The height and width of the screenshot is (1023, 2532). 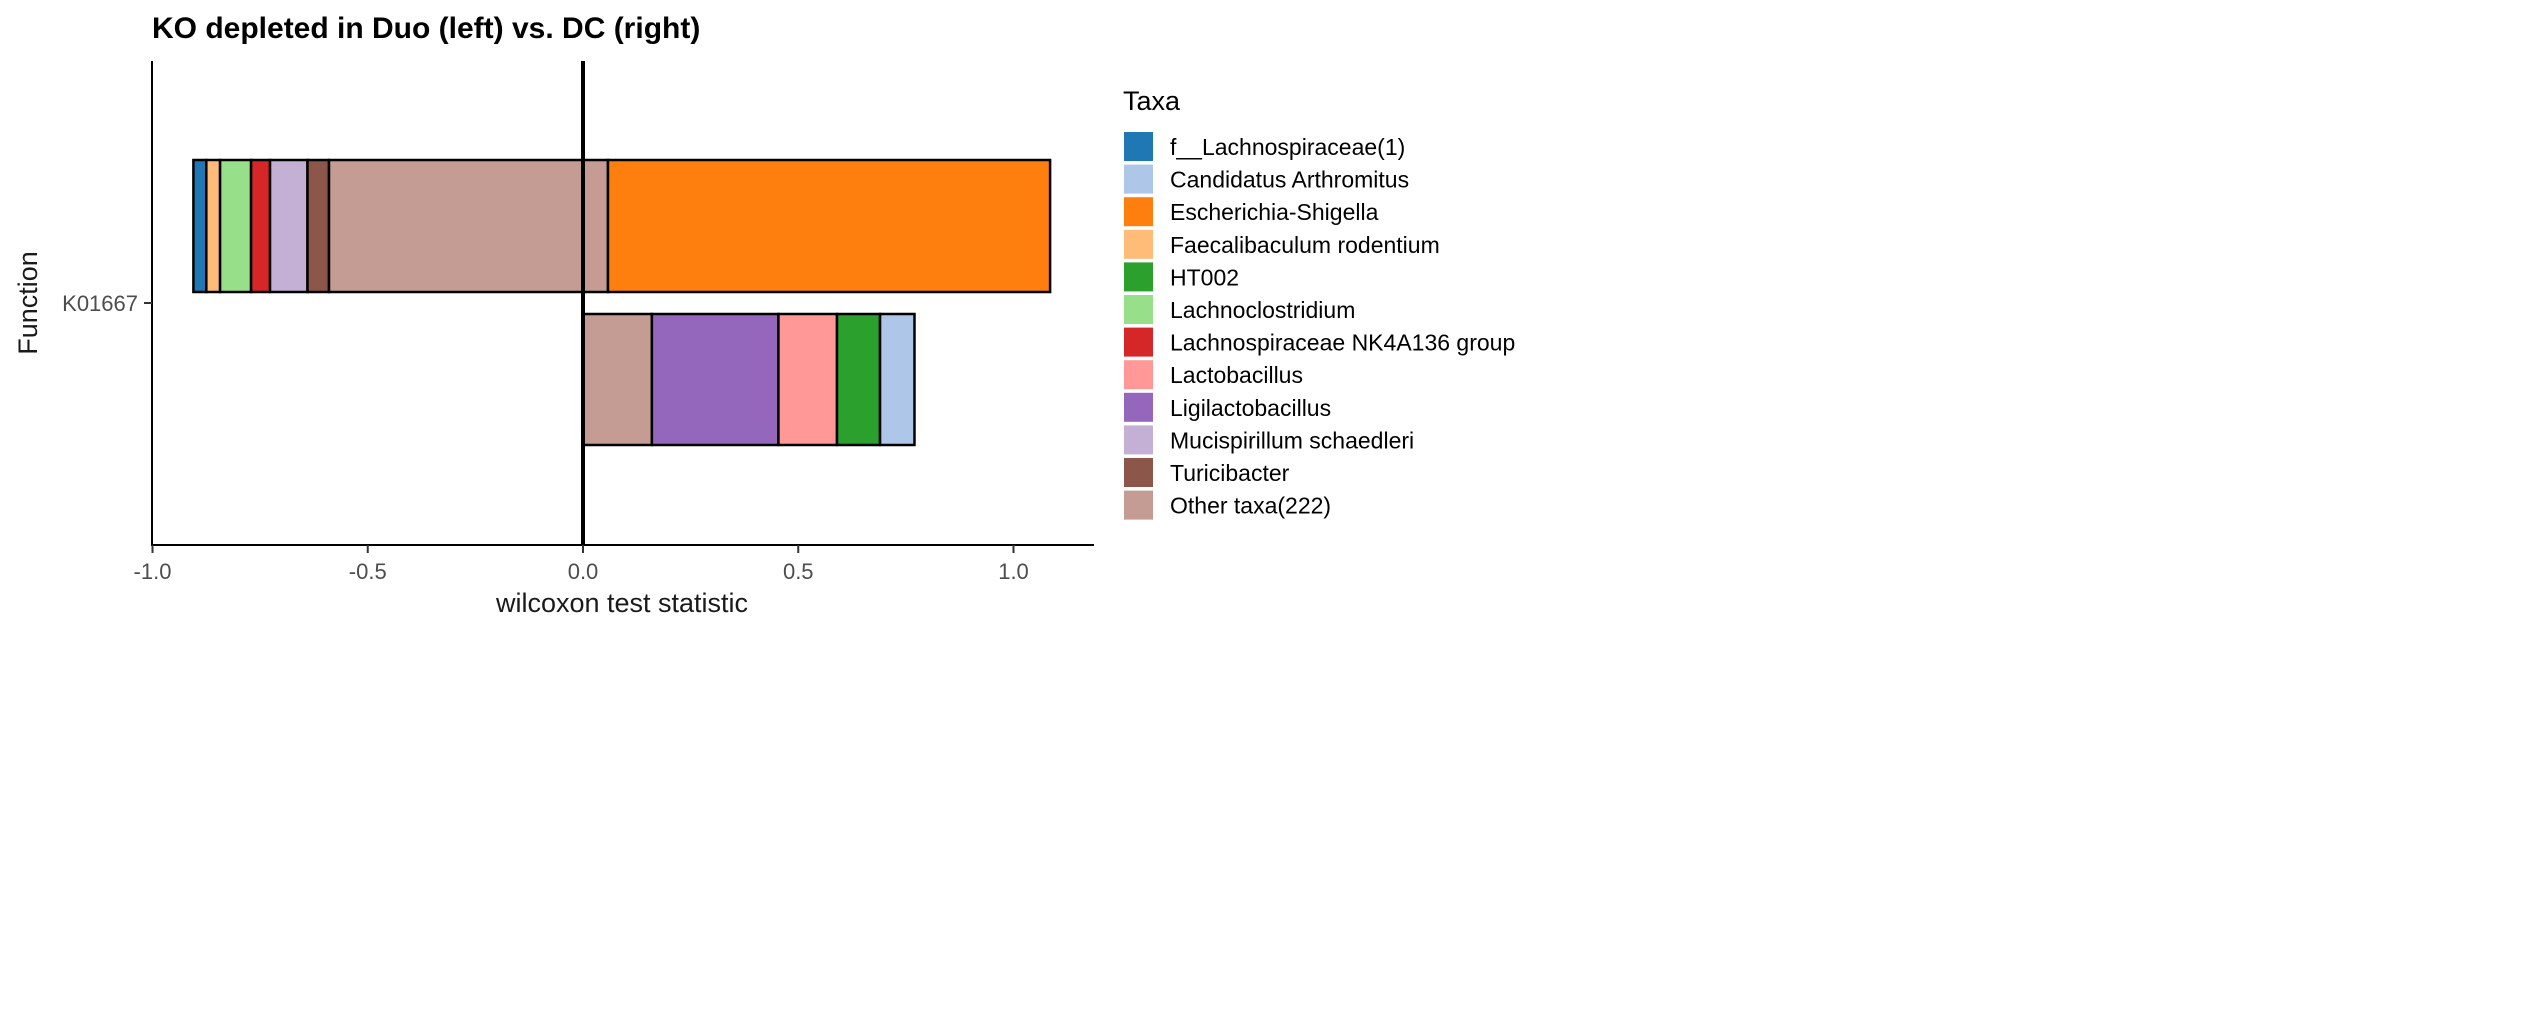 I want to click on bar-segment-upper-mucispirillum-schaedleri, so click(x=288, y=226).